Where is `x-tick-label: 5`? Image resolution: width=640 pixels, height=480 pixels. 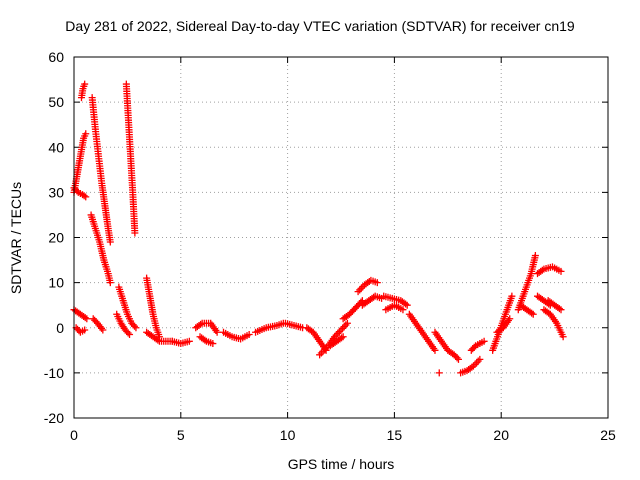
x-tick-label: 5 is located at coordinates (181, 435).